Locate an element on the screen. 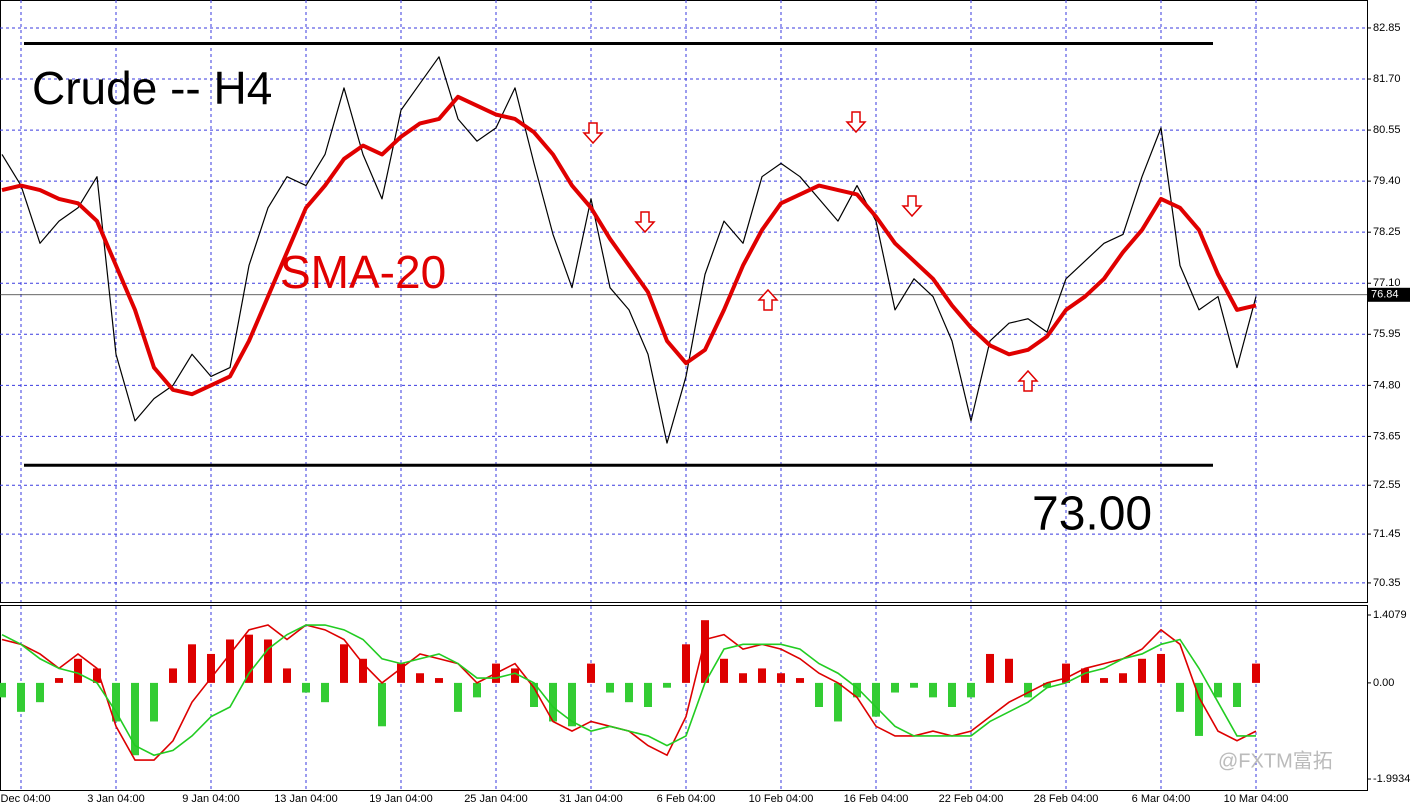  y-tick-label: 73.65 is located at coordinates (1387, 436).